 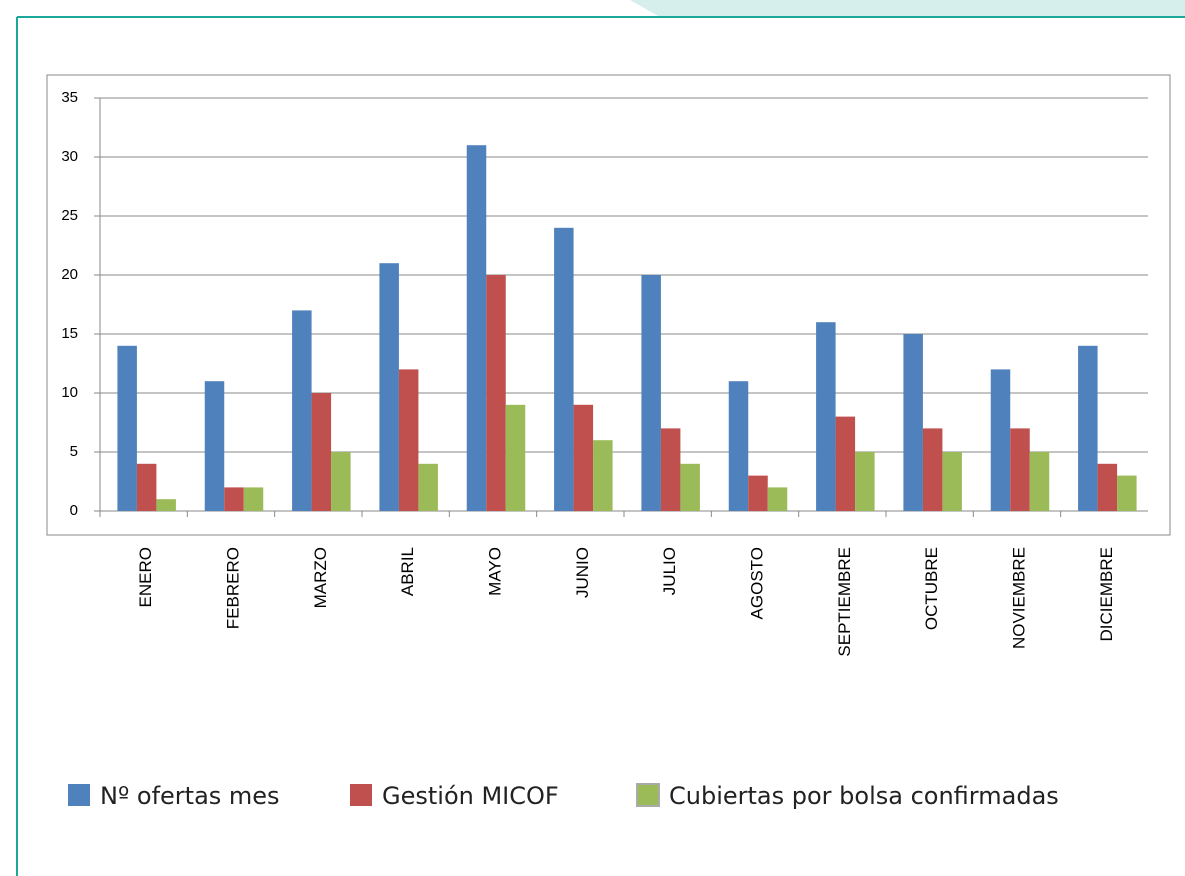 What do you see at coordinates (931, 588) in the screenshot?
I see `x-tick-label: OCTUBRE` at bounding box center [931, 588].